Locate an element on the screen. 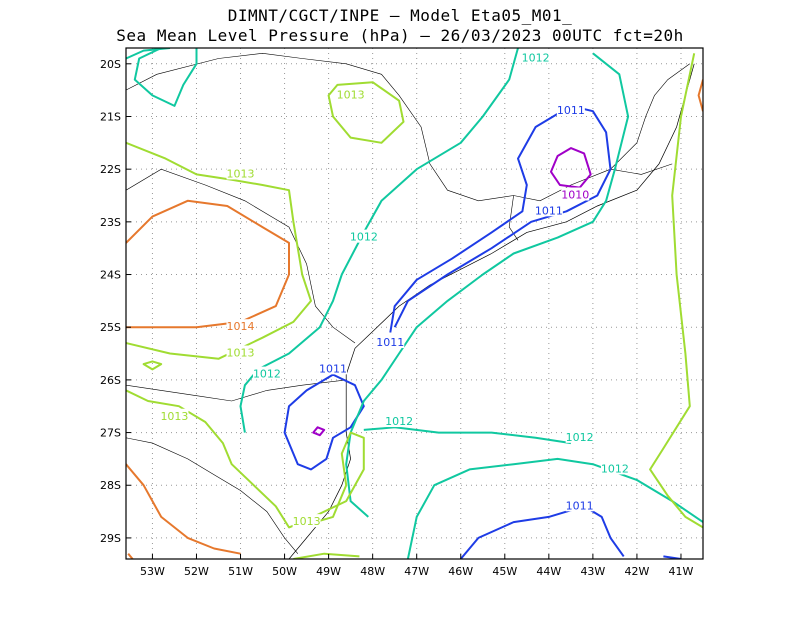  x-tick-label: 49W is located at coordinates (328, 571).